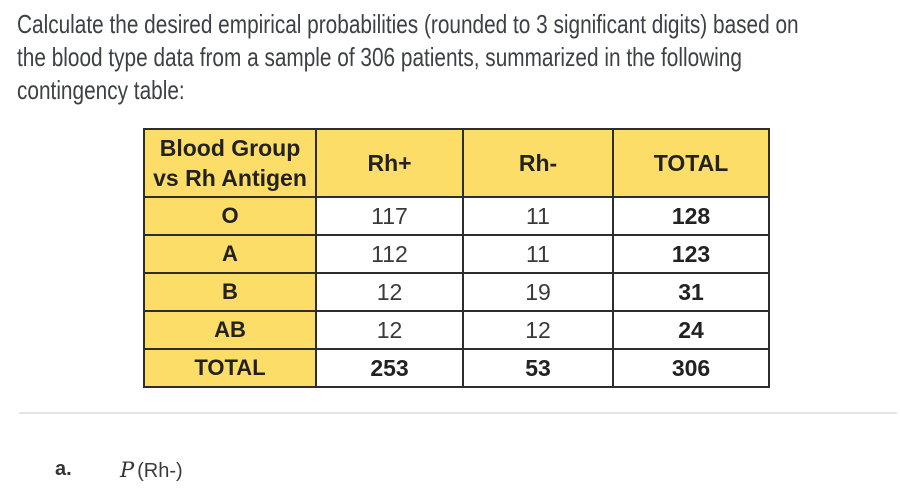  What do you see at coordinates (691, 216) in the screenshot?
I see `cell-O-total: 128` at bounding box center [691, 216].